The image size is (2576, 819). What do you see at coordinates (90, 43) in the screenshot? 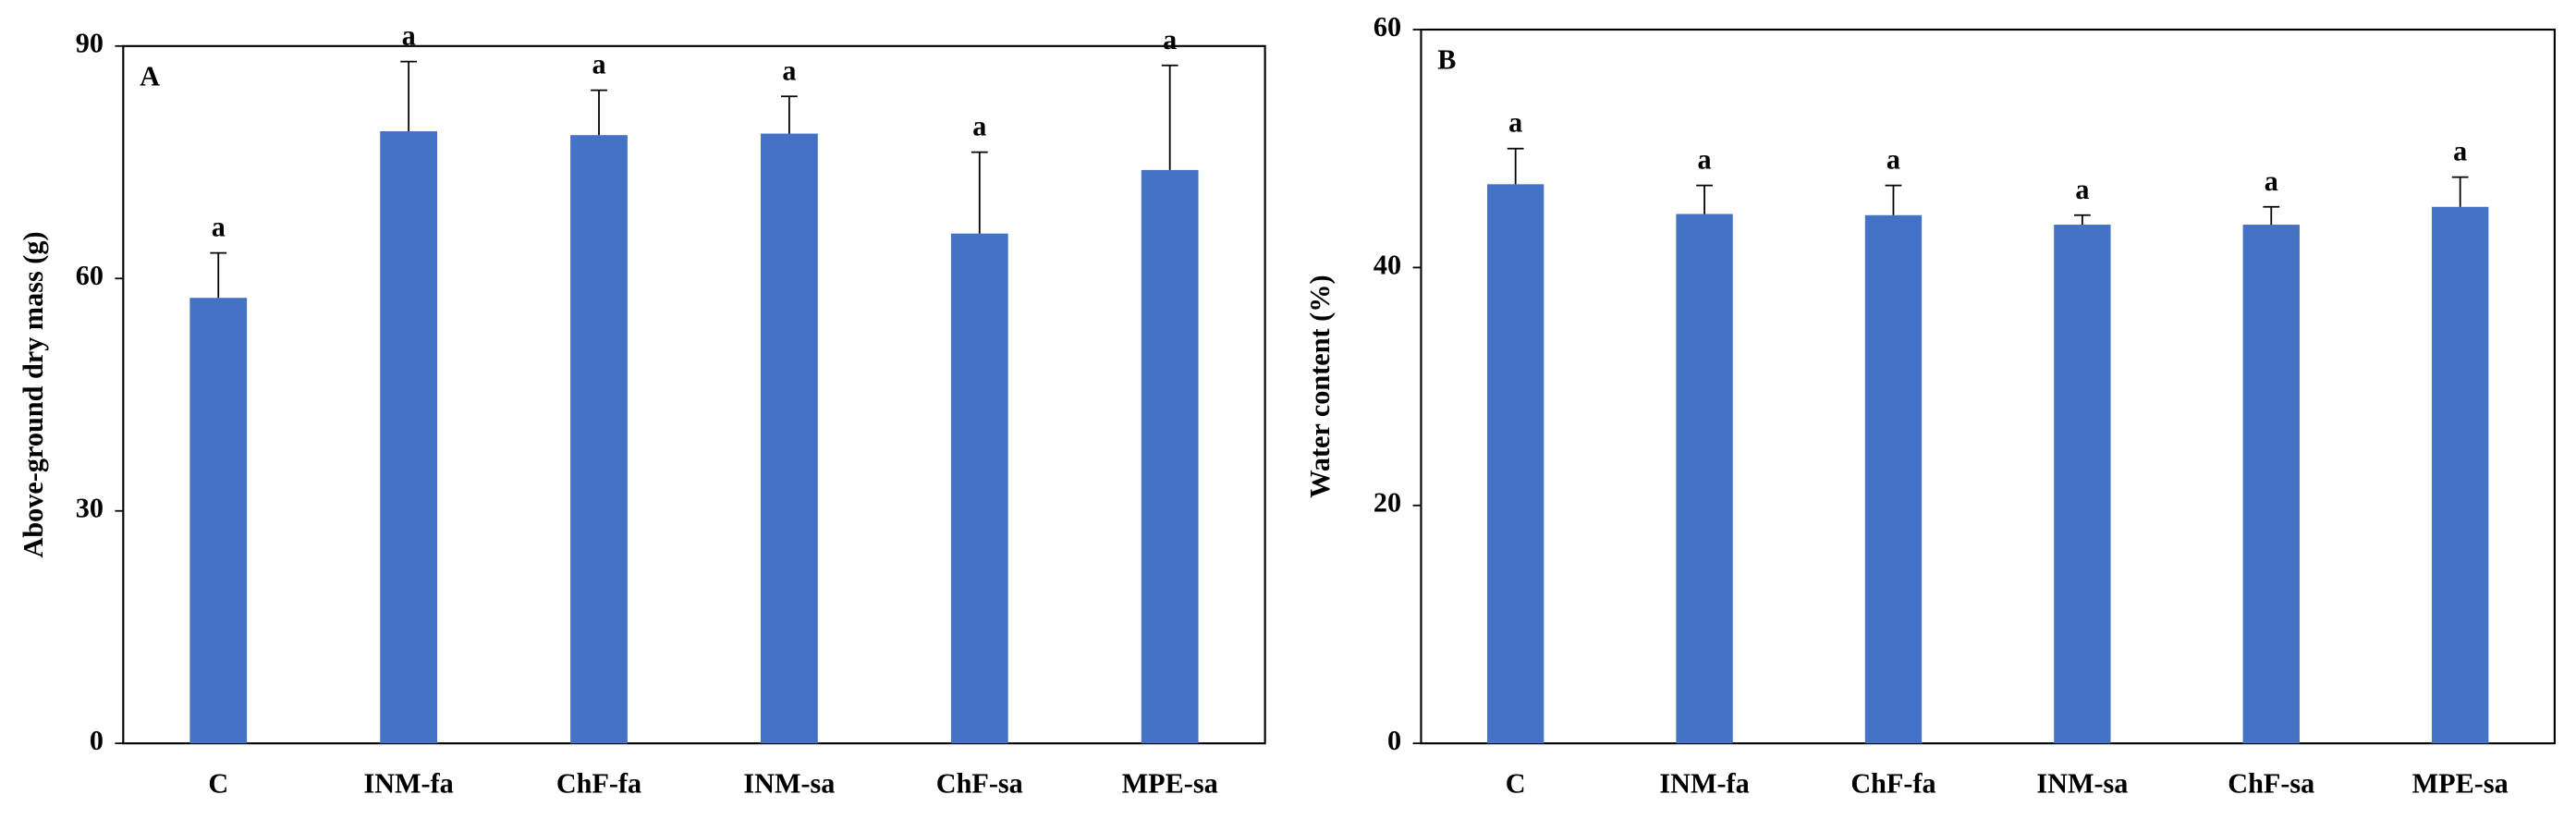
I see `y-tick-label: 90` at bounding box center [90, 43].